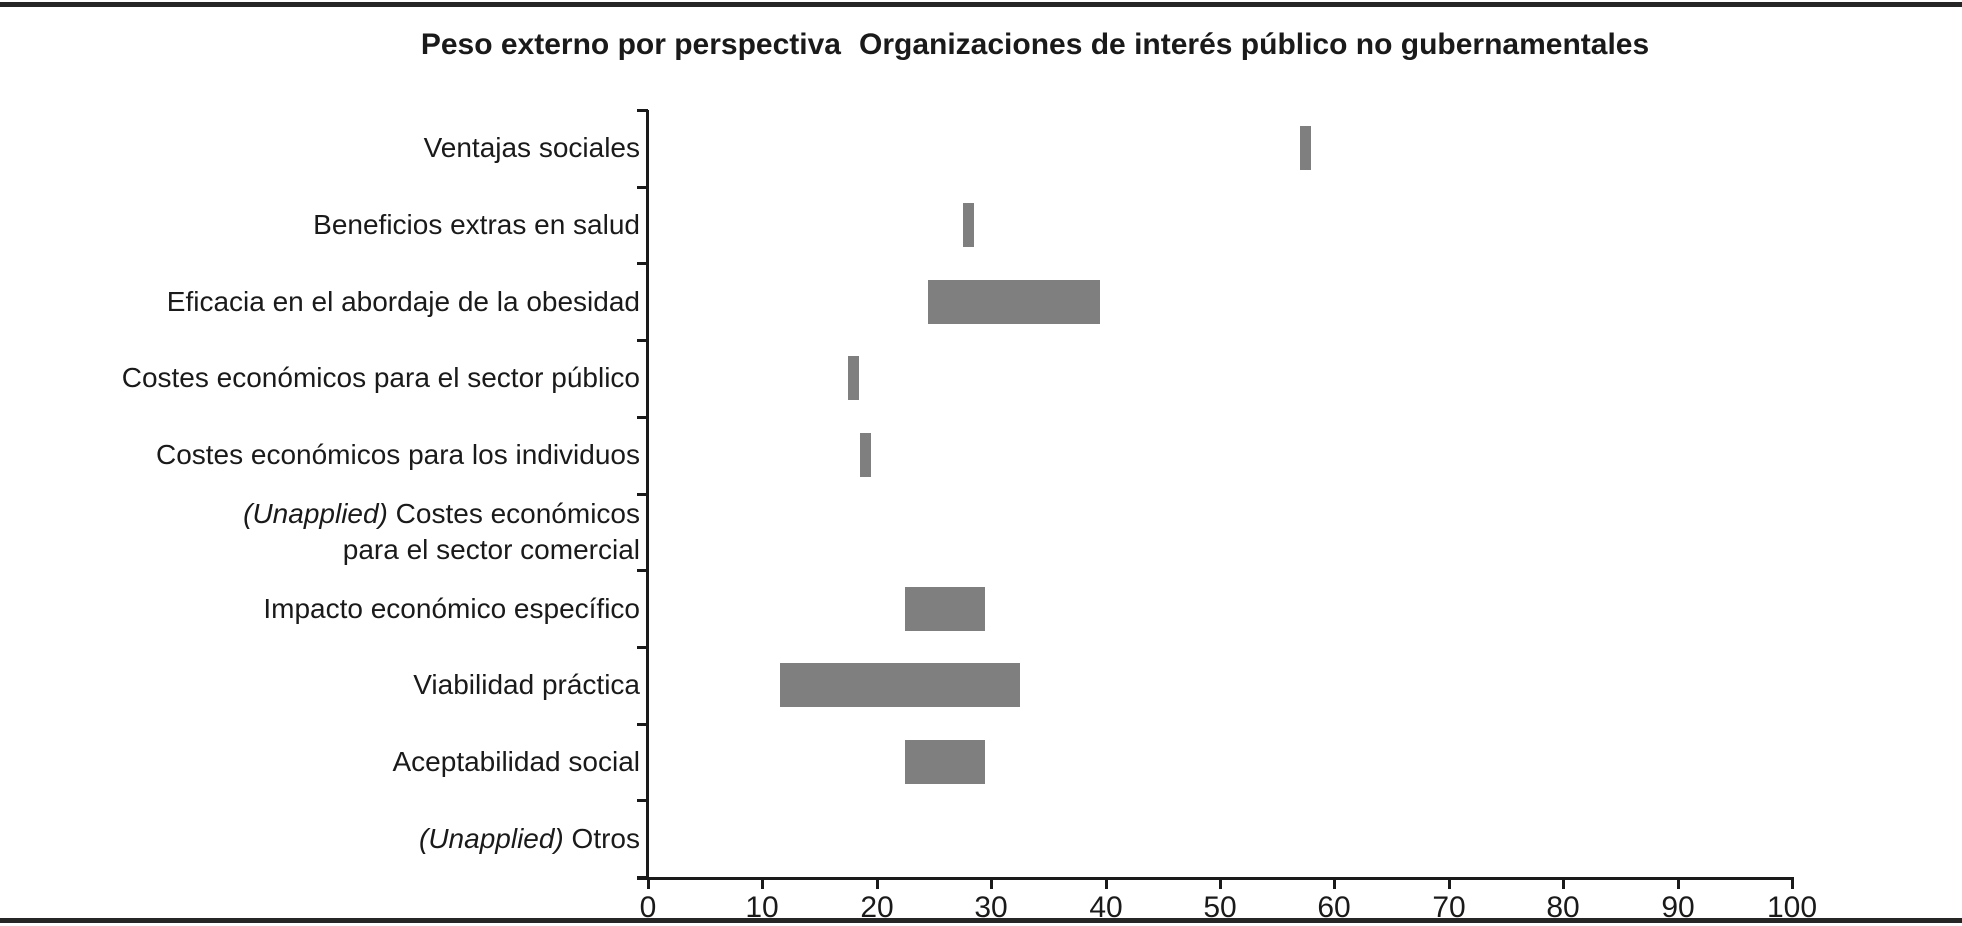  I want to click on category-label: Ventajas sociales, so click(532, 148).